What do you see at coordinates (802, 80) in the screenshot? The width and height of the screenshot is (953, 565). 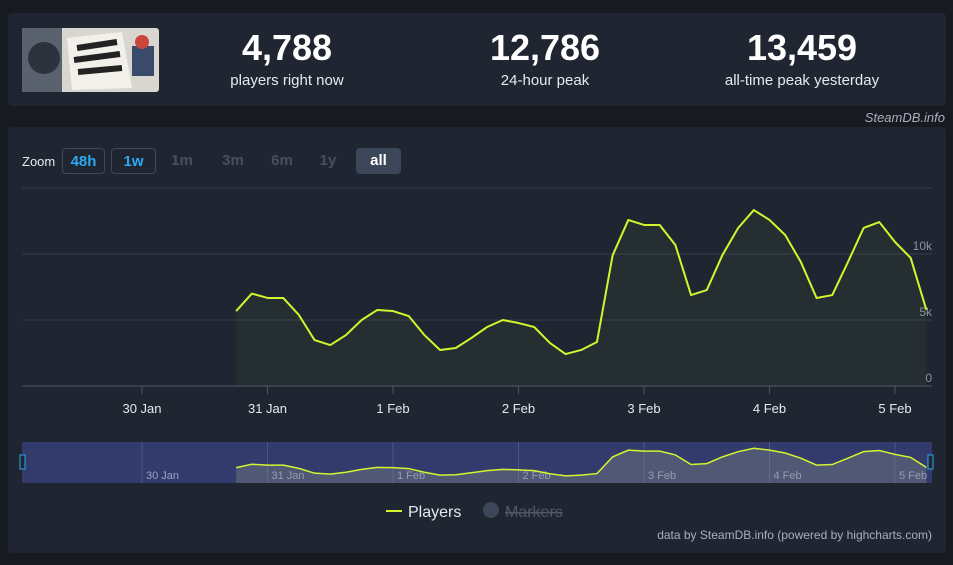 I see `stat-label: all-time peak yesterday` at bounding box center [802, 80].